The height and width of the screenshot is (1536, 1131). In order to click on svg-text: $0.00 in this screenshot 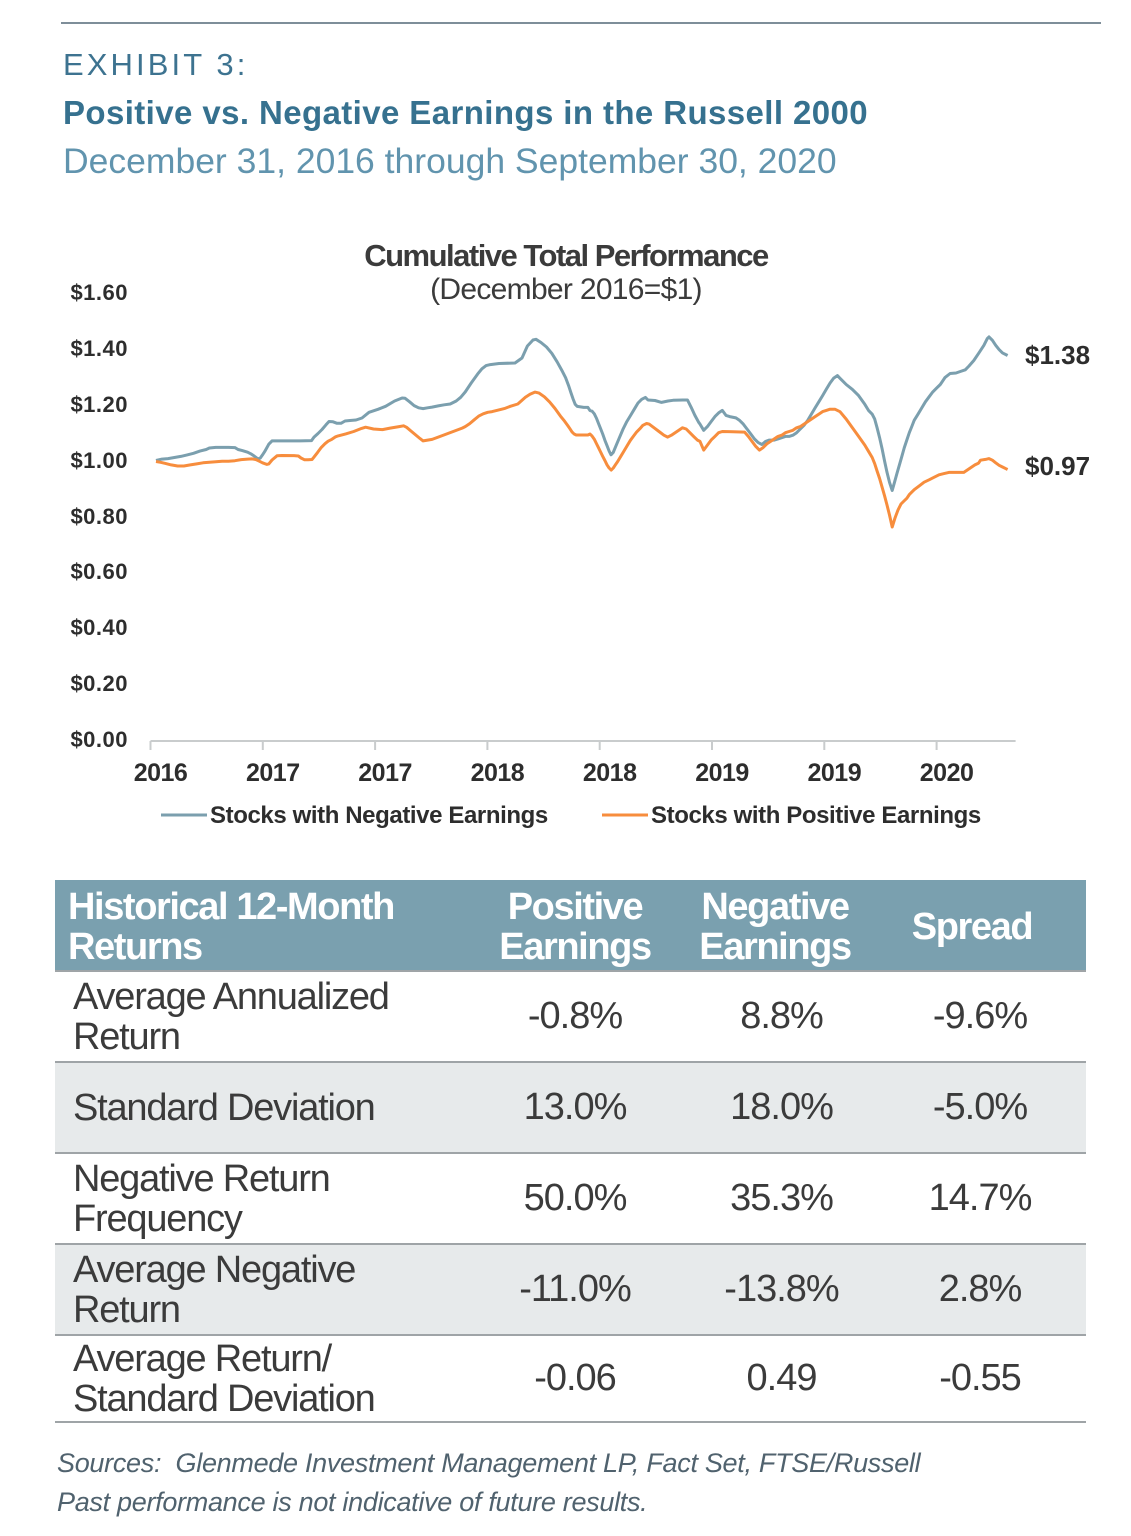, I will do `click(99, 739)`.